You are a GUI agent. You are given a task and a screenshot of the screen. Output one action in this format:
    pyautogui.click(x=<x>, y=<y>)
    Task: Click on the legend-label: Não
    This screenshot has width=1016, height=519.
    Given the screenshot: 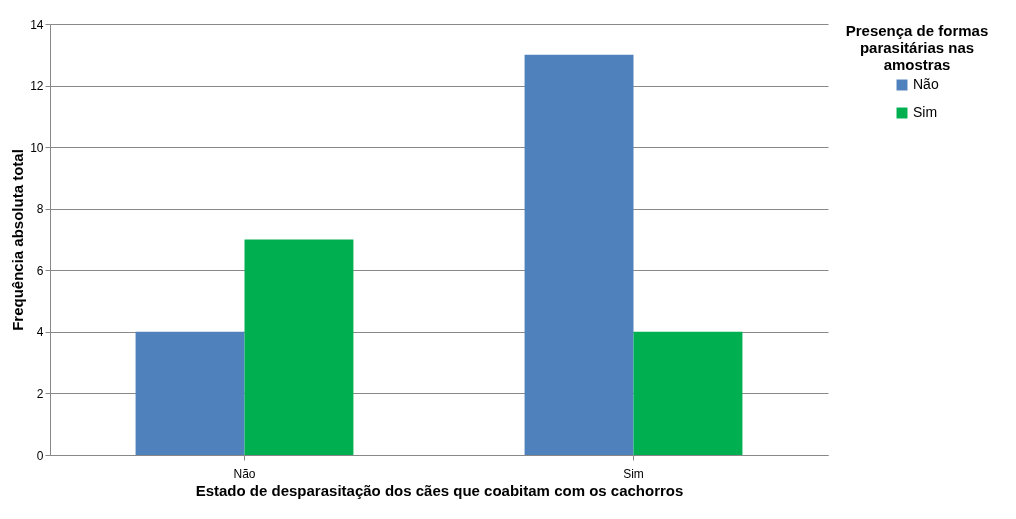 What is the action you would take?
    pyautogui.click(x=926, y=84)
    